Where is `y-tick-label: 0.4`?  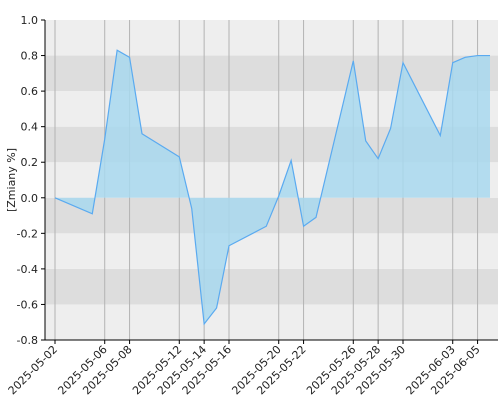 y-tick-label: 0.4 is located at coordinates (30, 127).